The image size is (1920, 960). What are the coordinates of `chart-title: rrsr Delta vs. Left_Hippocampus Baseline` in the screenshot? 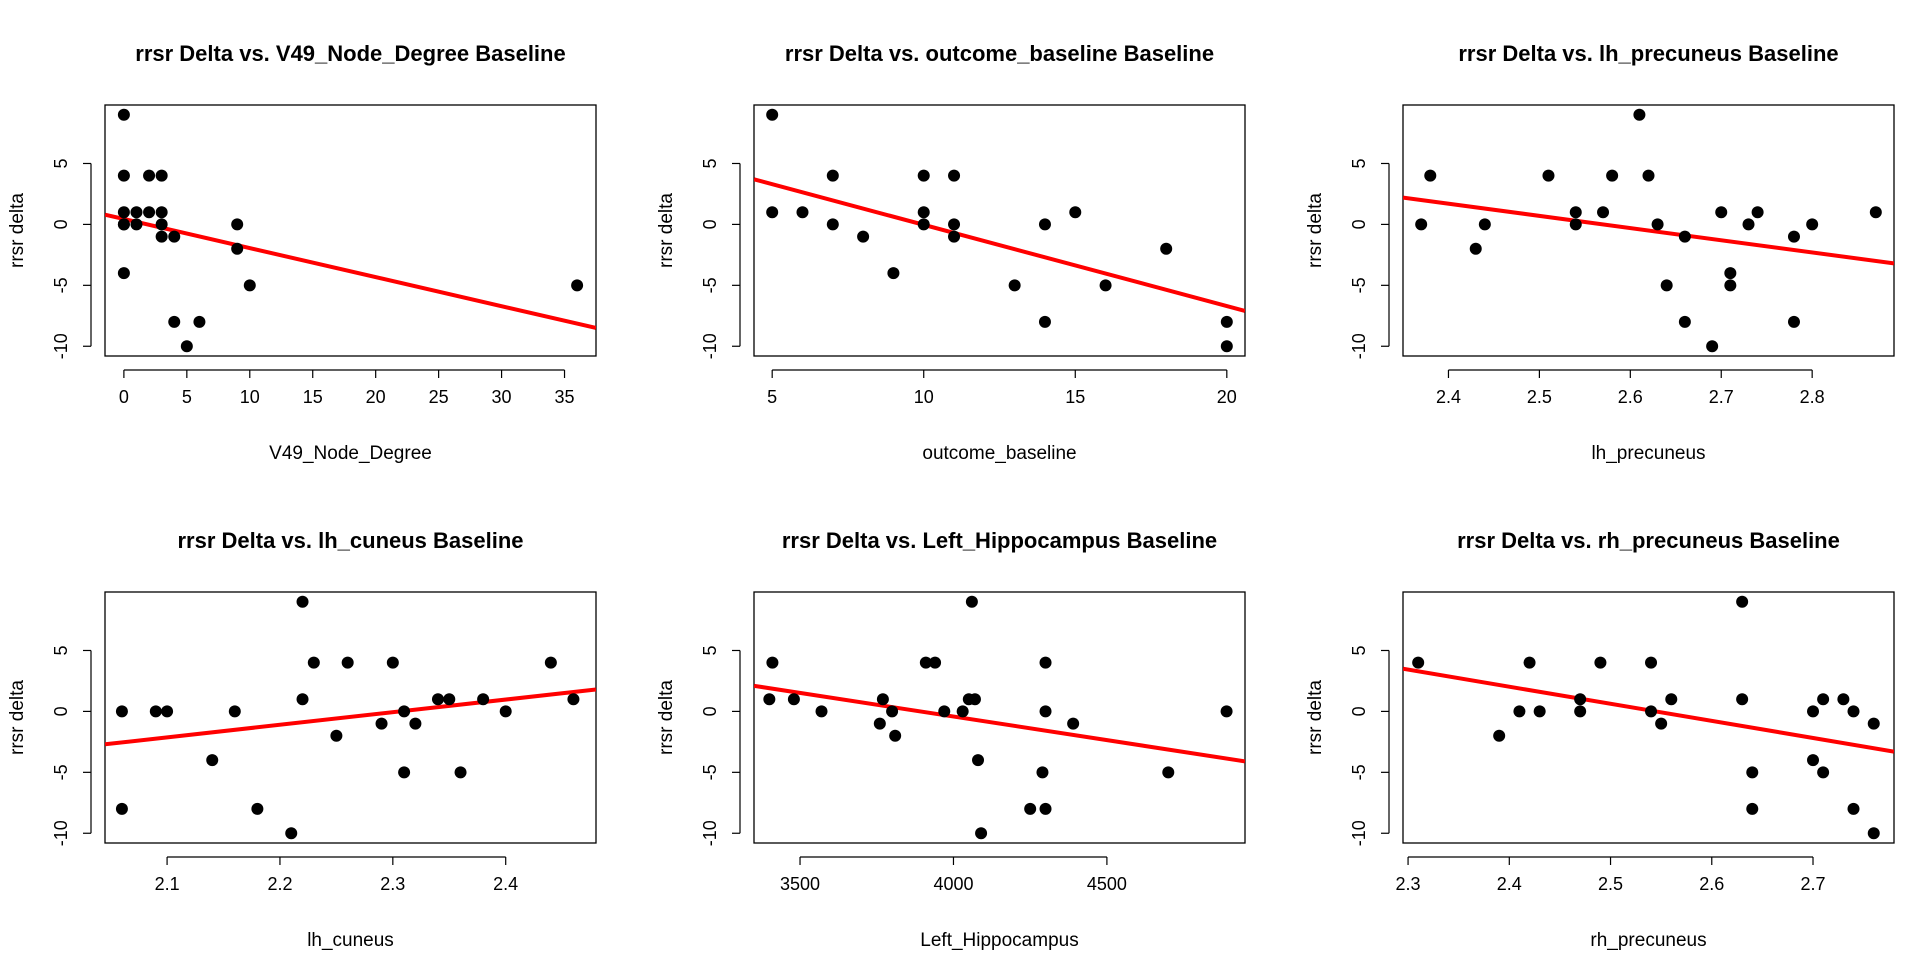 It's located at (999, 540).